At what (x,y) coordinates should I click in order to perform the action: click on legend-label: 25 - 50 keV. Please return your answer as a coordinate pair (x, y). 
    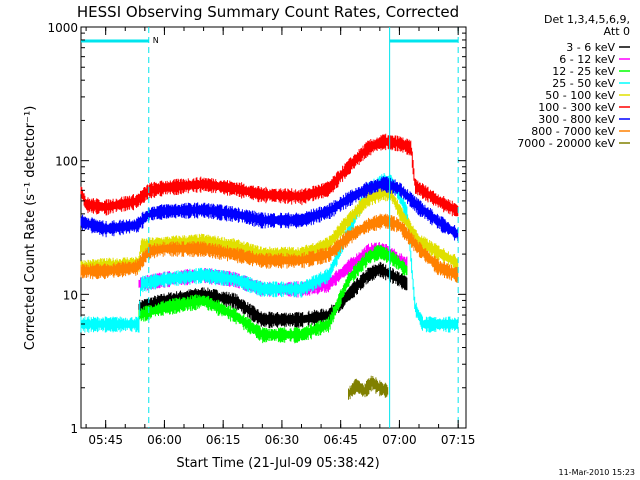
    Looking at the image, I should click on (583, 83).